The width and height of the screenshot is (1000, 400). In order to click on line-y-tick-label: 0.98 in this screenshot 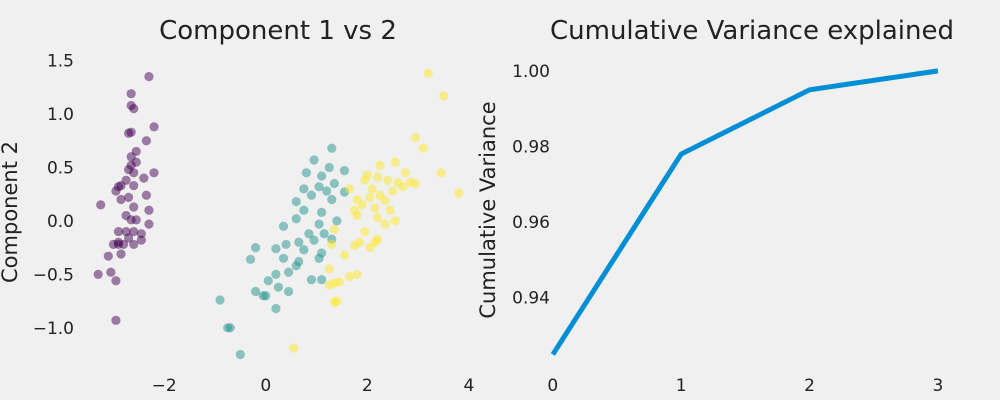, I will do `click(531, 148)`.